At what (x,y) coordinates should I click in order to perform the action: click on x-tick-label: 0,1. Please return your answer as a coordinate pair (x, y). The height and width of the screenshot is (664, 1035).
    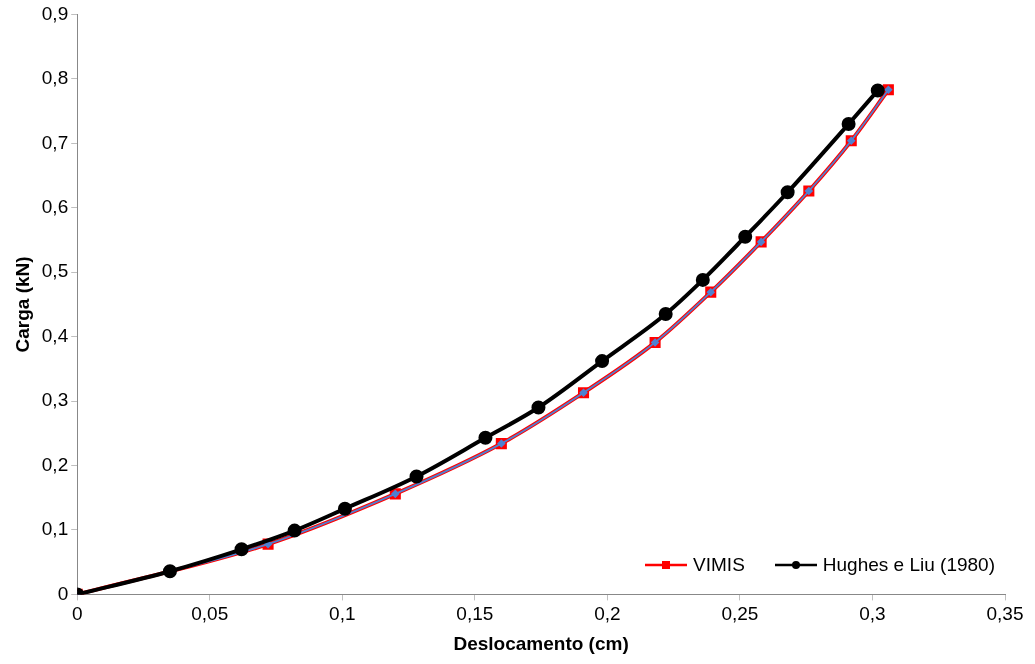
    Looking at the image, I should click on (342, 614).